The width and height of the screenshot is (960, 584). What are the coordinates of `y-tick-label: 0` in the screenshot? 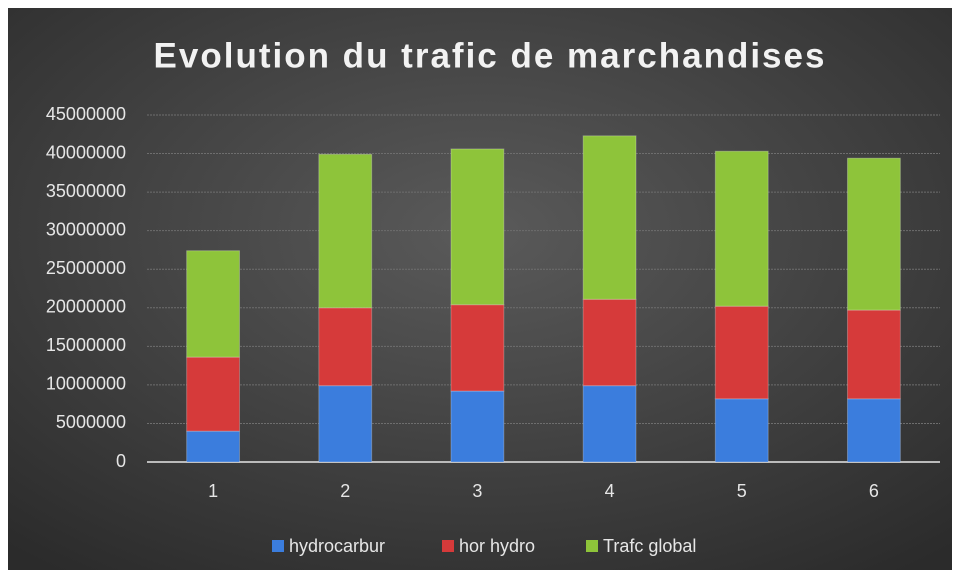 It's located at (121, 461).